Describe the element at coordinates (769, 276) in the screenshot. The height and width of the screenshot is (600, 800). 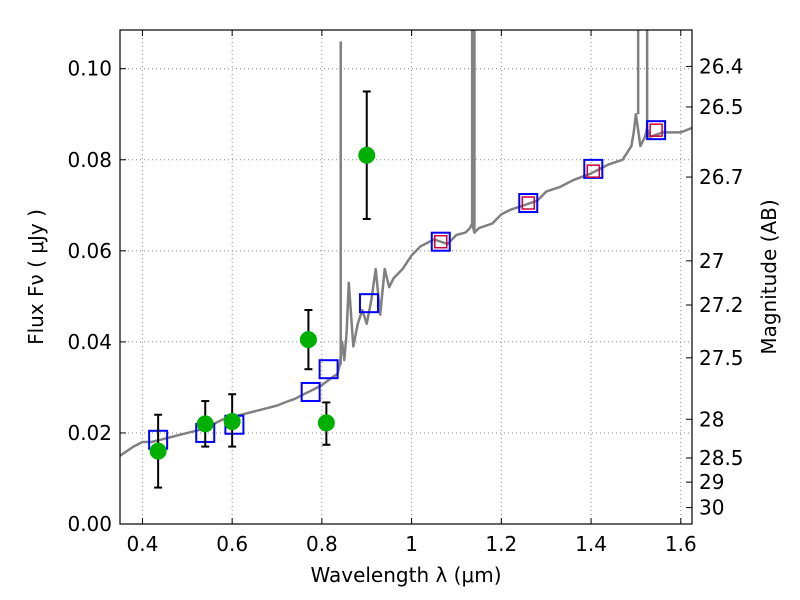
I see `magnitude-axis-label: Magnitude (AB)` at that location.